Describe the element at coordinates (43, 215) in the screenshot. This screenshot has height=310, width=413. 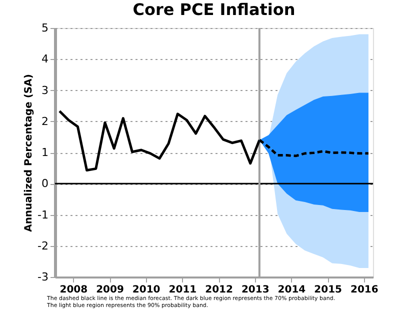
I see `y-tick-label: -1` at that location.